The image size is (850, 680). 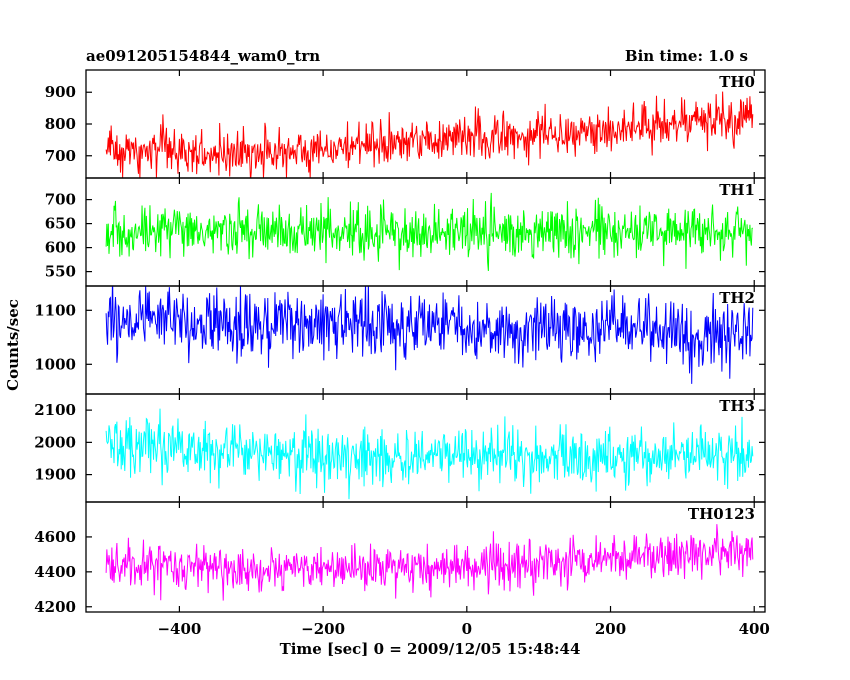 I want to click on y-tick-label: 1000, so click(x=55, y=364).